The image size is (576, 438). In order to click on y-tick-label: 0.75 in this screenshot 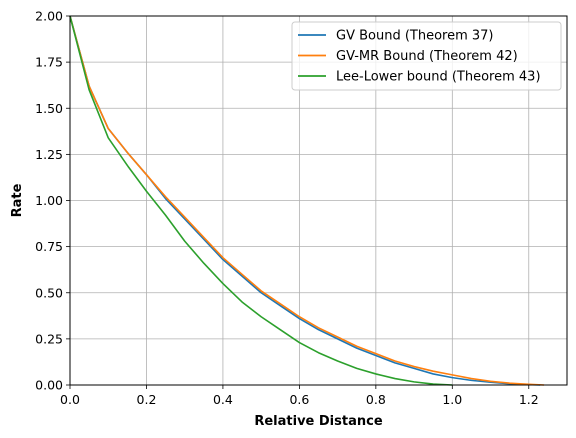, I will do `click(49, 246)`.